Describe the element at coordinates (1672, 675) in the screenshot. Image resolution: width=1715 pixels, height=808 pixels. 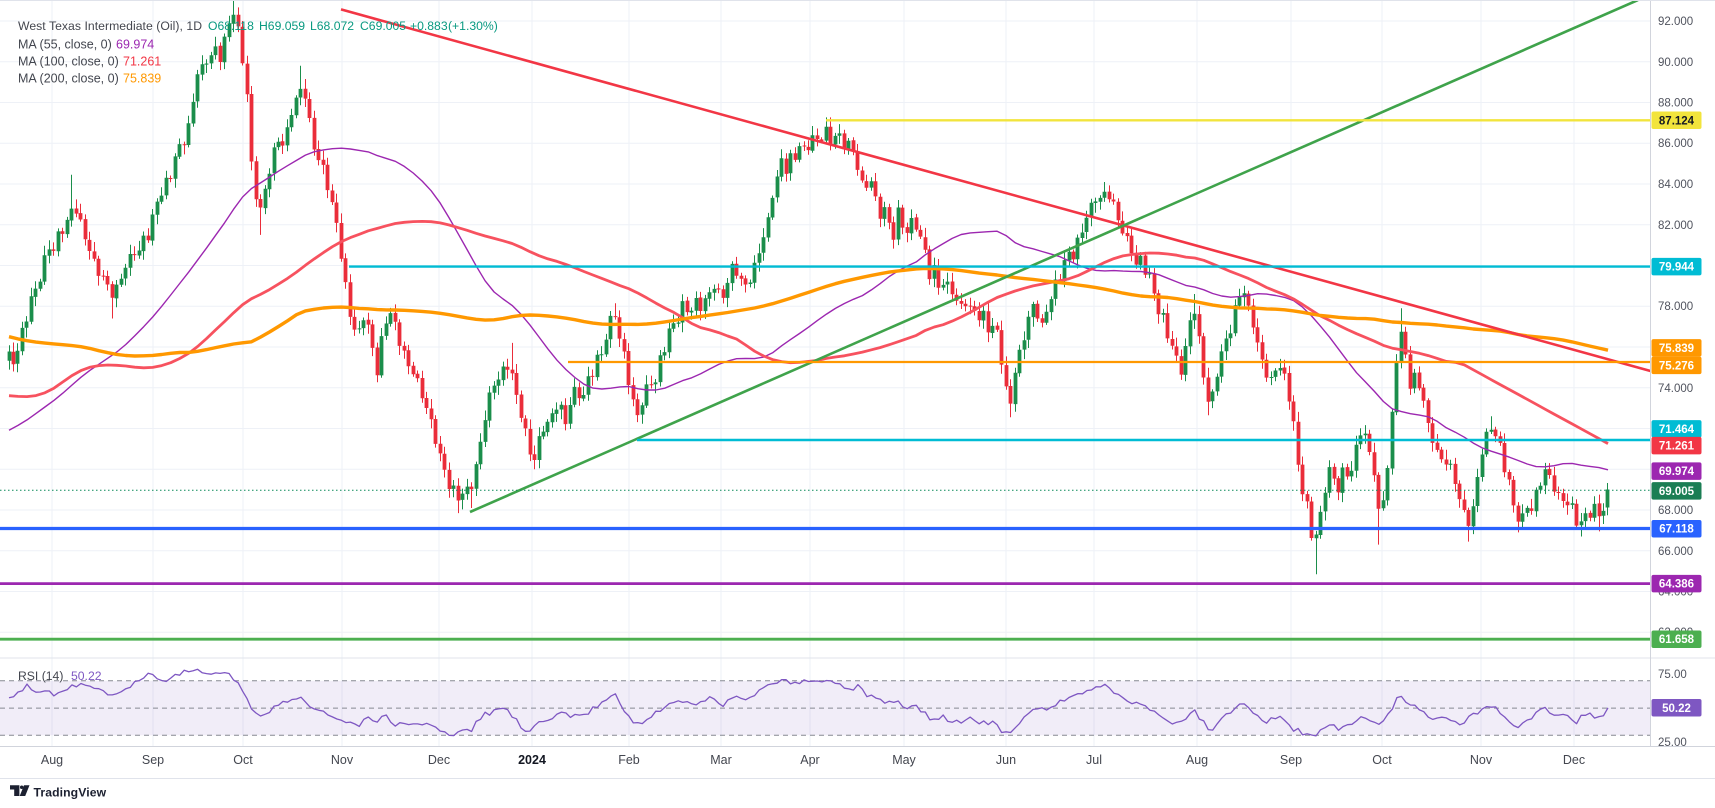
I see `svg-text: 75.00` at that location.